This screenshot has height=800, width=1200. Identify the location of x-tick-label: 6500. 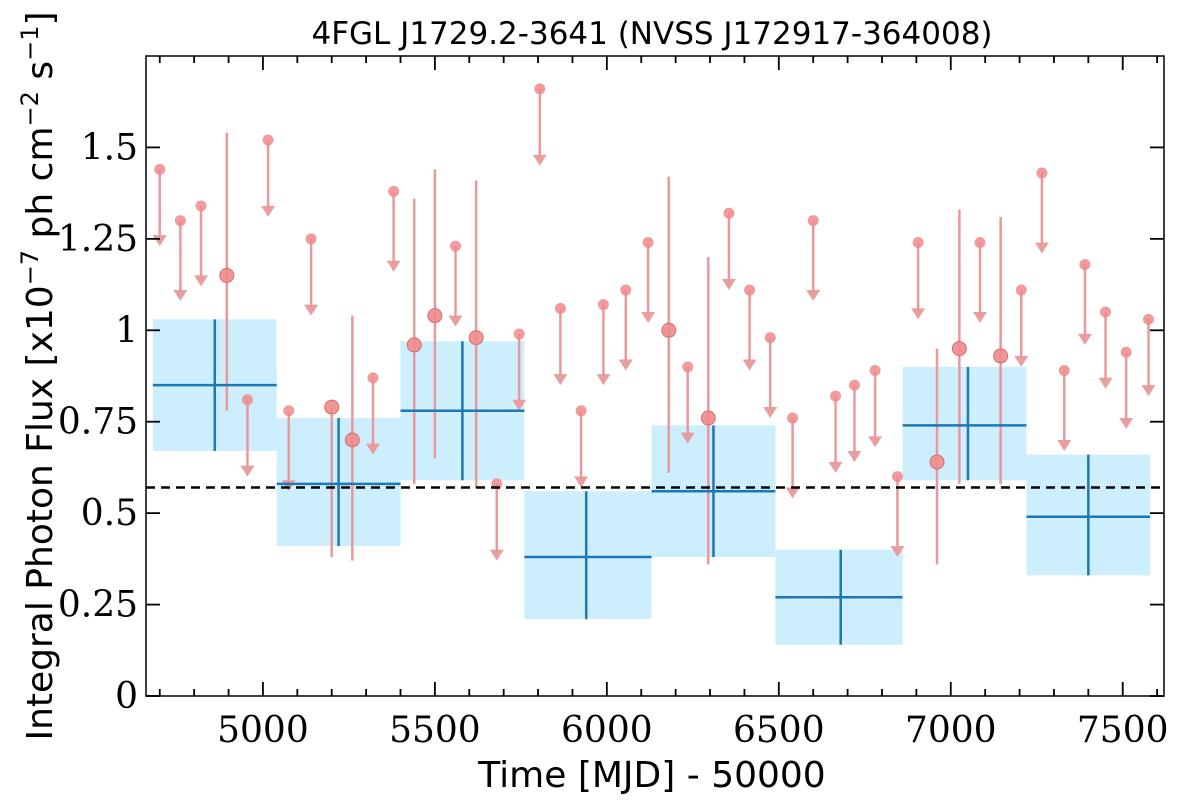
(779, 730).